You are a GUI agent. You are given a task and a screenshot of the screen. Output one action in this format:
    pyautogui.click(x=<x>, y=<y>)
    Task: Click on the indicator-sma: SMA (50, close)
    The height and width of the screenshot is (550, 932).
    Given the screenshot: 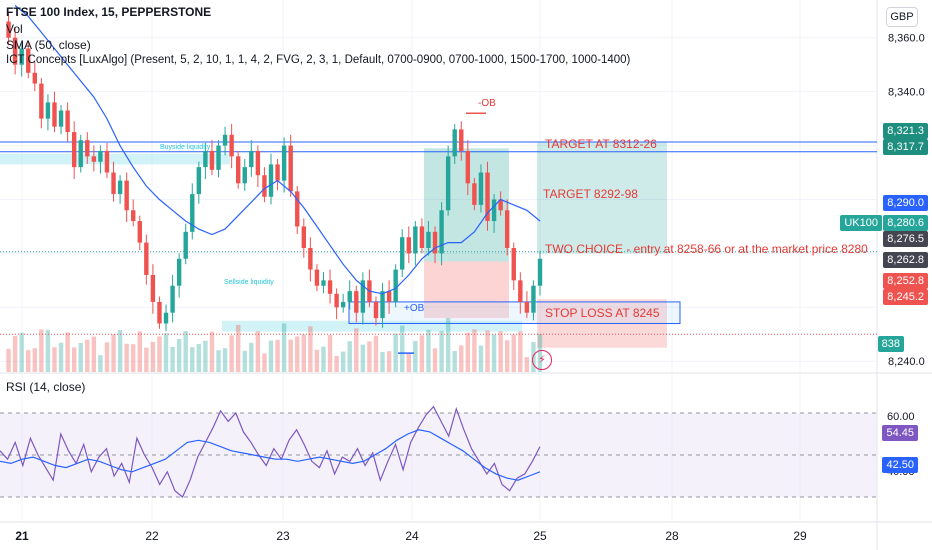 What is the action you would take?
    pyautogui.click(x=48, y=45)
    